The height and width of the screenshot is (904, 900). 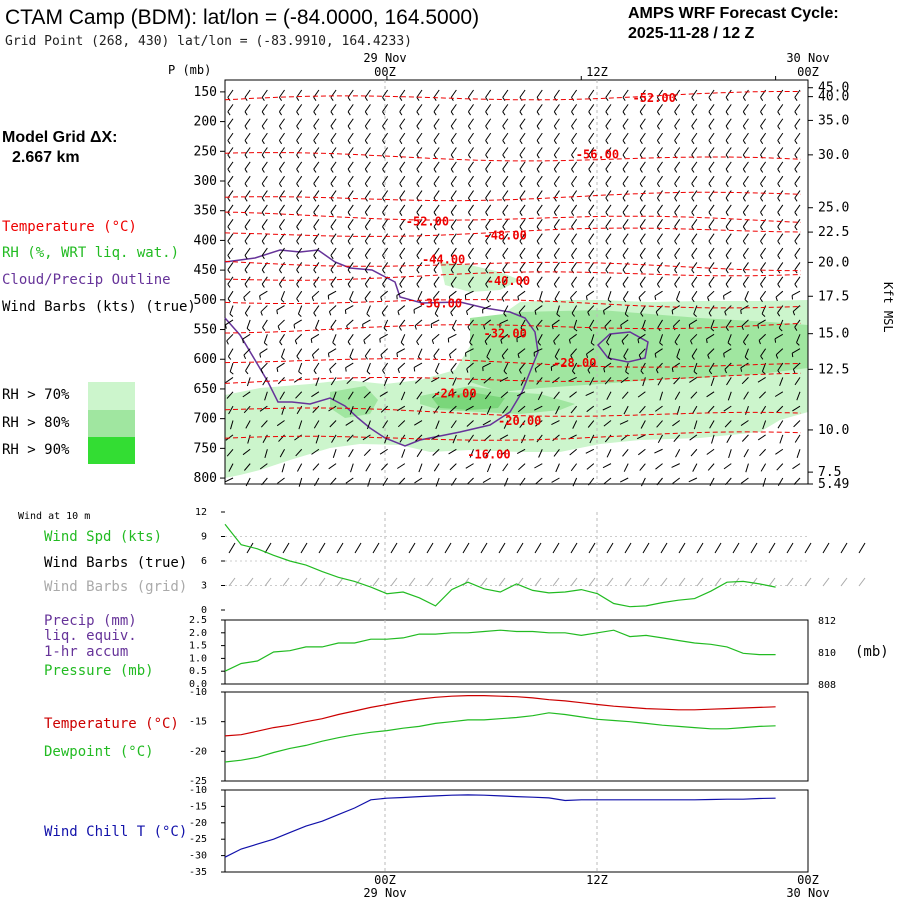 What do you see at coordinates (597, 72) in the screenshot?
I see `top-hour-label: 12Z` at bounding box center [597, 72].